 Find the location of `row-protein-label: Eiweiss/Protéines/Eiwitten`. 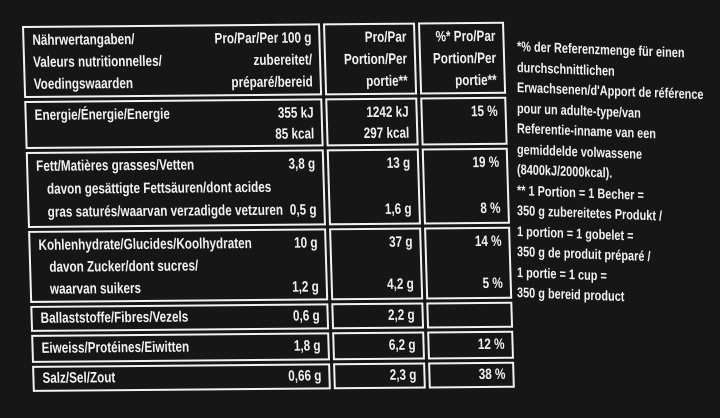

row-protein-label: Eiweiss/Protéines/Eiwitten is located at coordinates (115, 347).